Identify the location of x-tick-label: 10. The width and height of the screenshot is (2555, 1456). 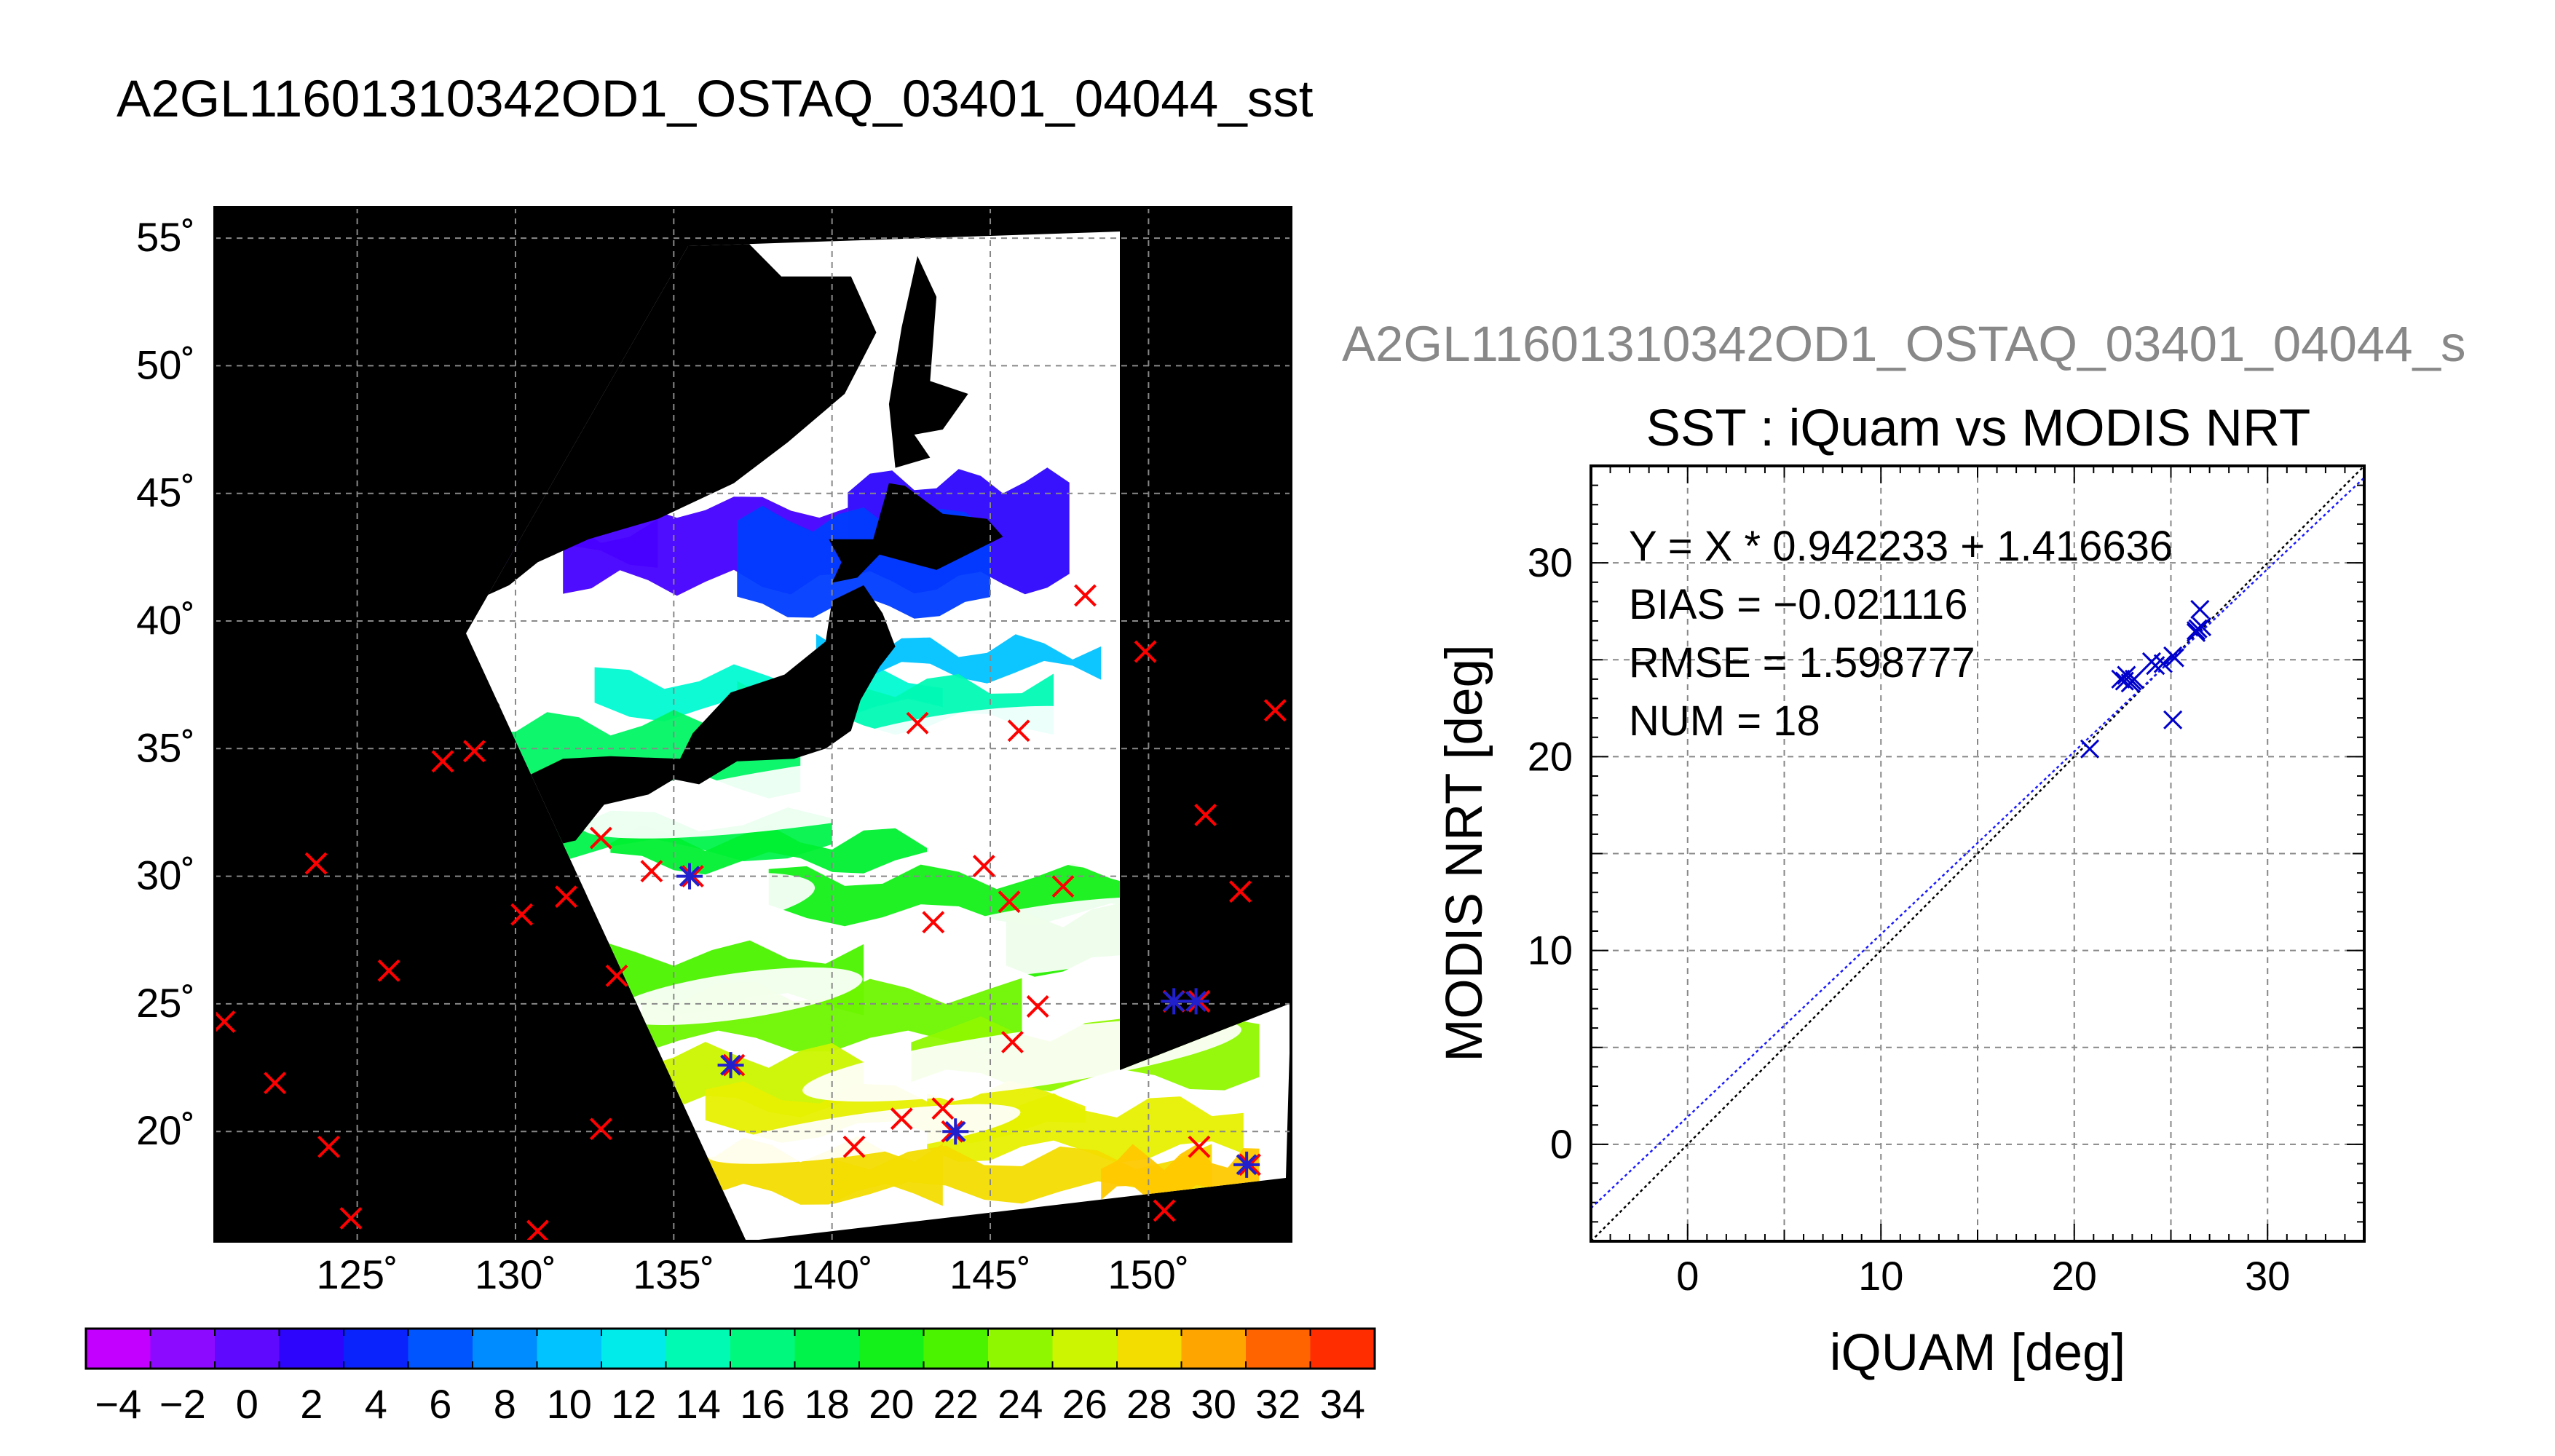
(1880, 1276).